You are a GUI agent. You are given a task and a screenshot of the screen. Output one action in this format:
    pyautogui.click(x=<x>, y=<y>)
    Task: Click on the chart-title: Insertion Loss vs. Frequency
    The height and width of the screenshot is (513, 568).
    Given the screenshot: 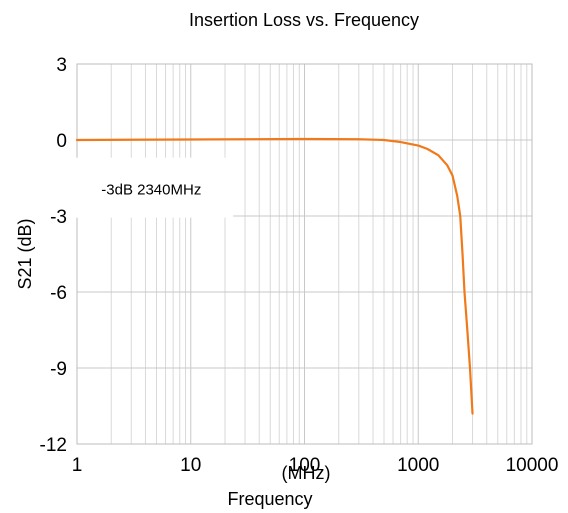 What is the action you would take?
    pyautogui.click(x=304, y=20)
    